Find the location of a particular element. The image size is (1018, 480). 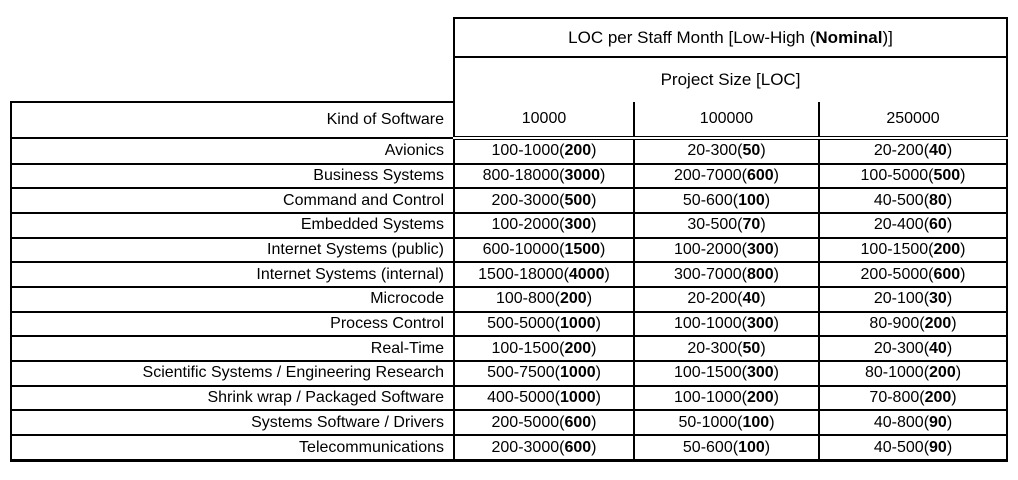

loc-value-cell: 20-400(60) is located at coordinates (913, 225).